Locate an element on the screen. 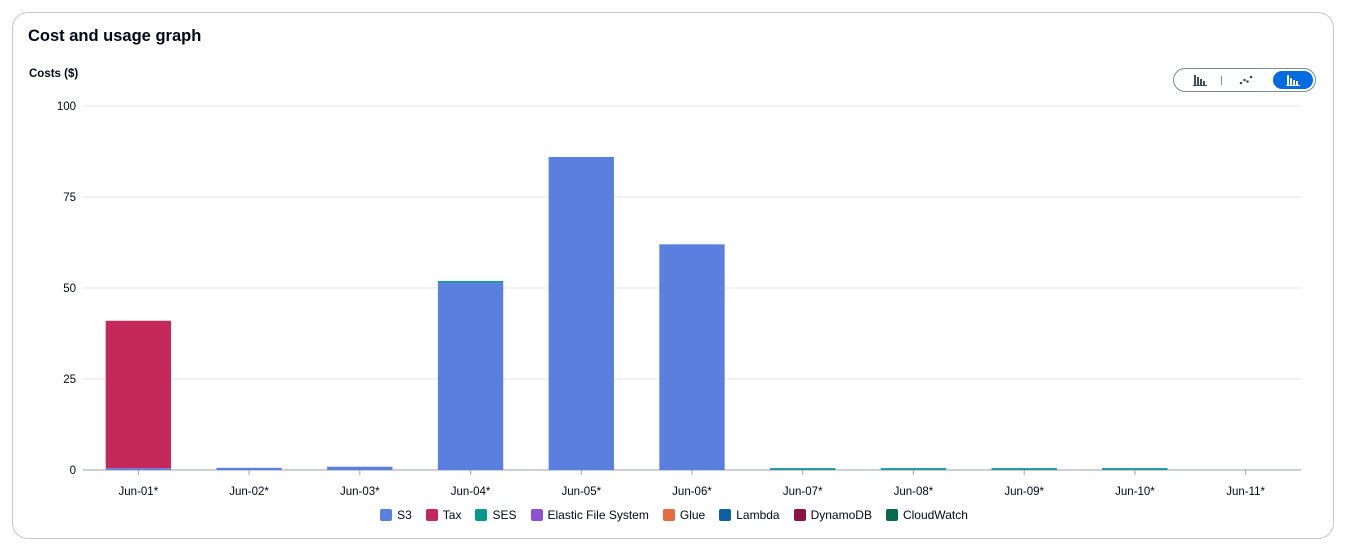 This screenshot has width=1348, height=547. legend-label: DynamoDB is located at coordinates (841, 515).